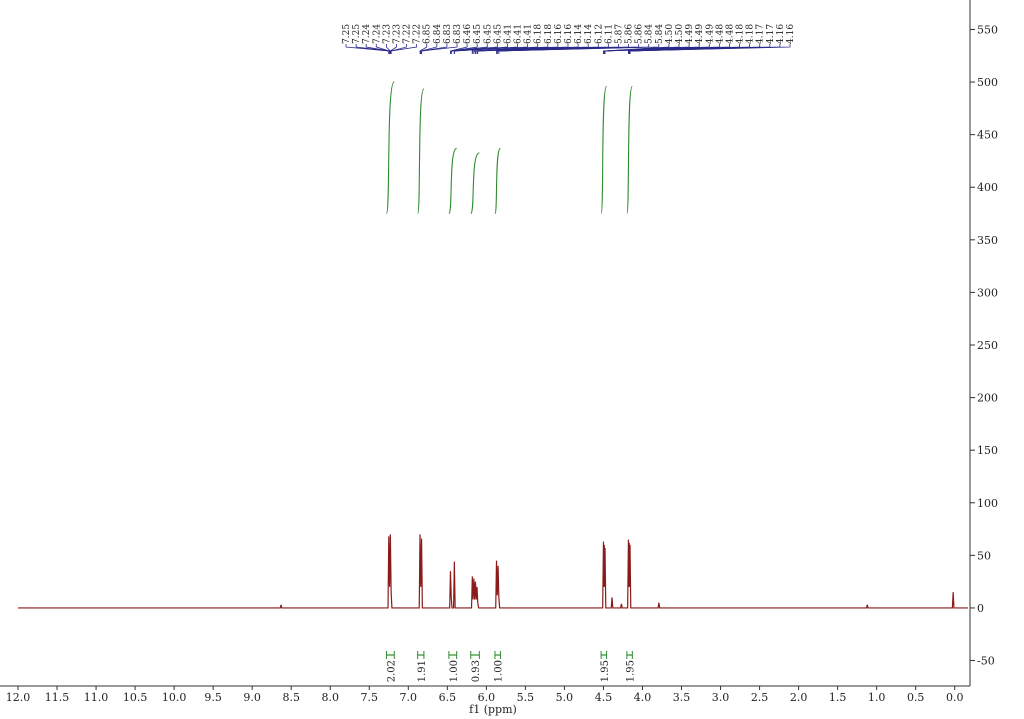 This screenshot has height=719, width=1024. What do you see at coordinates (526, 697) in the screenshot?
I see `x-tick-label: 5.5` at bounding box center [526, 697].